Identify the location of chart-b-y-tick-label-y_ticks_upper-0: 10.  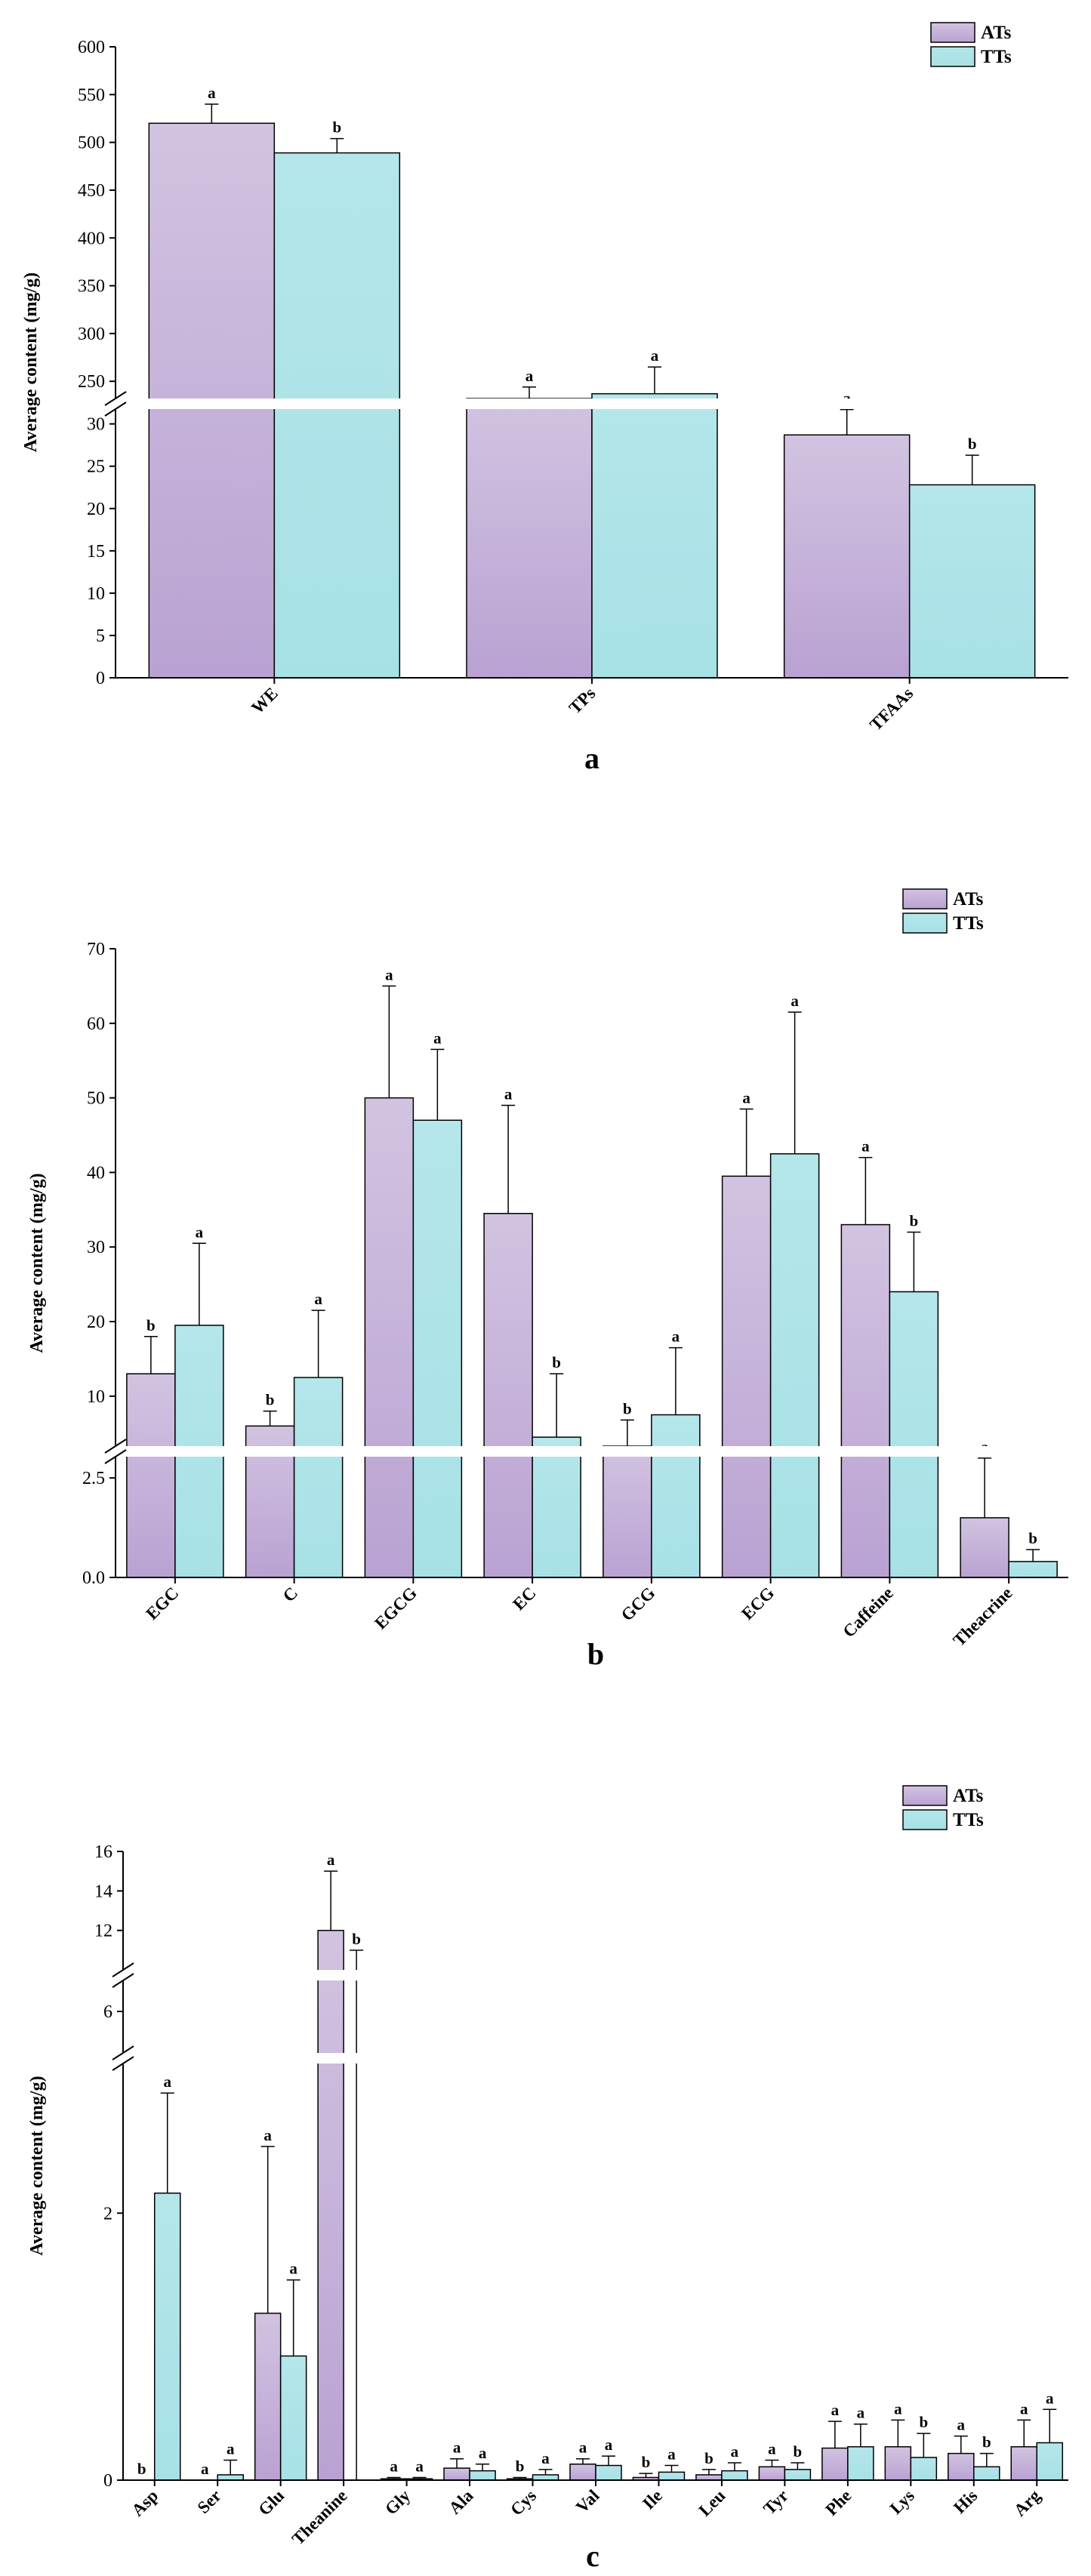
(96, 1397).